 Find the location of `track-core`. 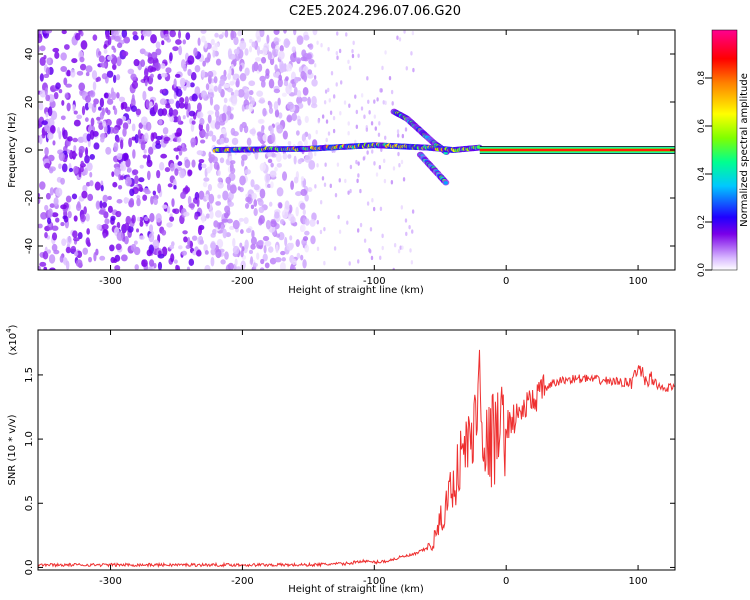

track-core is located at coordinates (445, 183).